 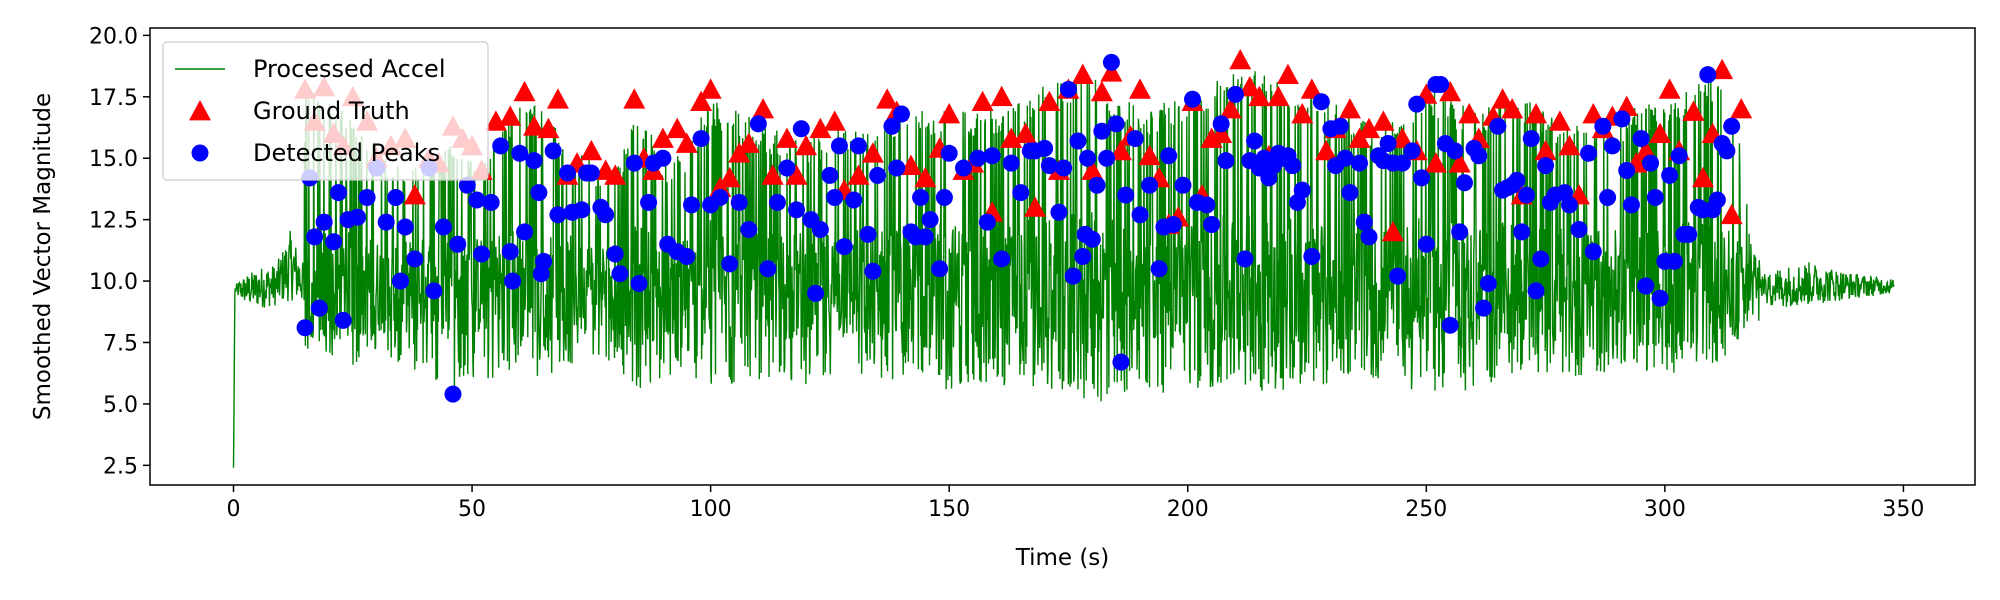 What do you see at coordinates (200, 110) in the screenshot?
I see `legend-triangle-swatch` at bounding box center [200, 110].